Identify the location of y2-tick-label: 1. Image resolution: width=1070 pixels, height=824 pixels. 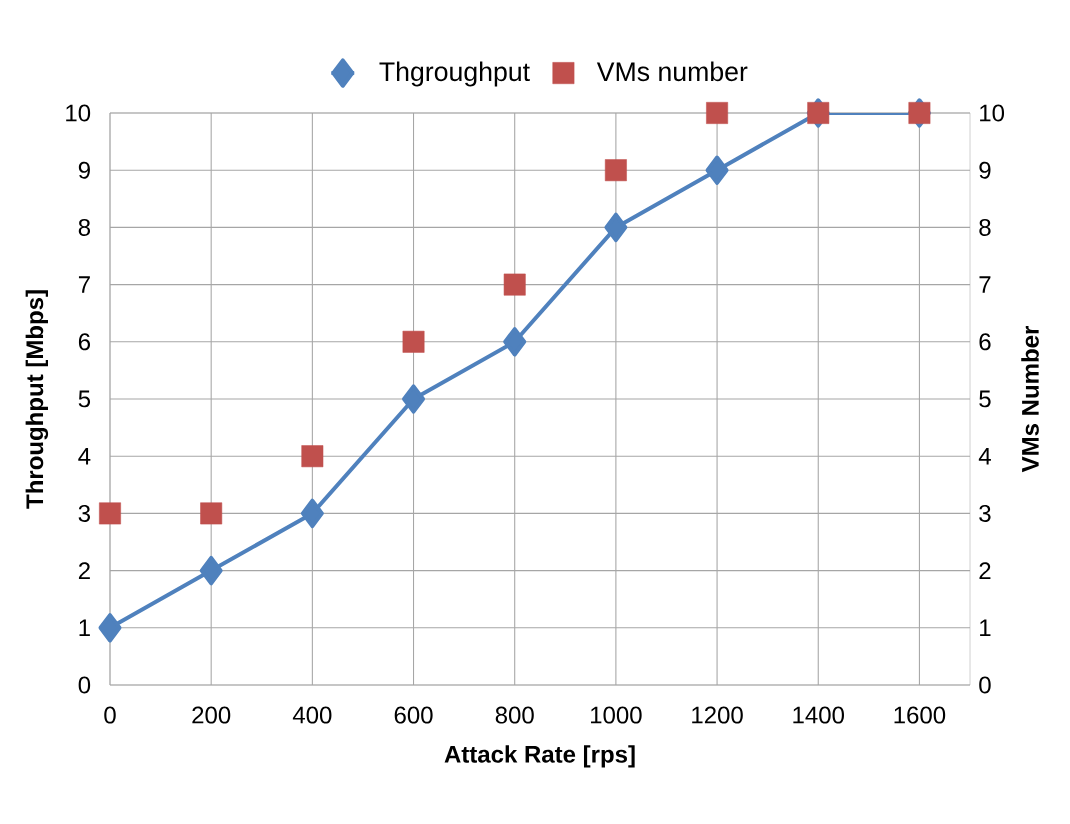
(985, 628).